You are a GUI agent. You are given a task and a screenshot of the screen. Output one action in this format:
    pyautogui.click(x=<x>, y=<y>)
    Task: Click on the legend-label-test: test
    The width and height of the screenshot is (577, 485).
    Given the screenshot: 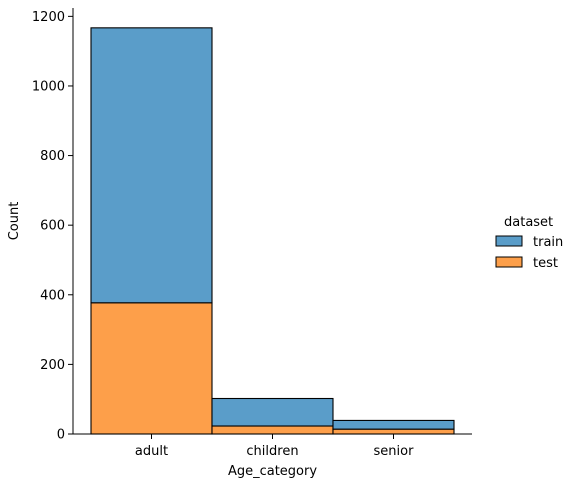 What is the action you would take?
    pyautogui.click(x=545, y=263)
    